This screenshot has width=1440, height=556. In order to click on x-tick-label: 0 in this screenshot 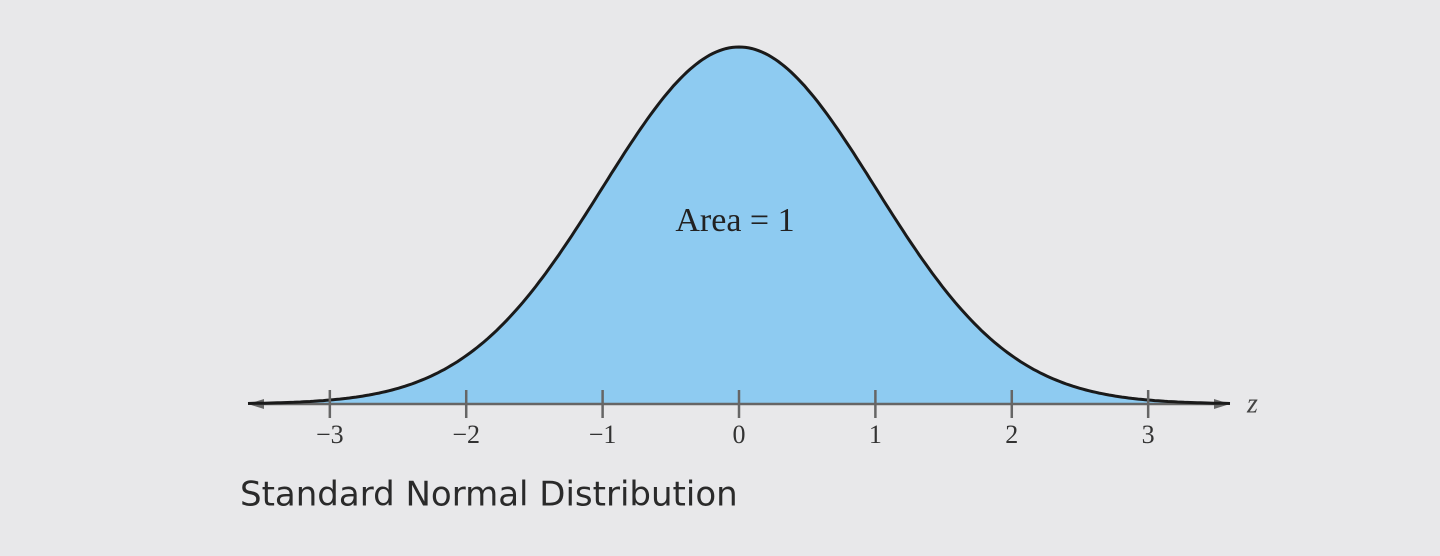, I will do `click(739, 434)`.